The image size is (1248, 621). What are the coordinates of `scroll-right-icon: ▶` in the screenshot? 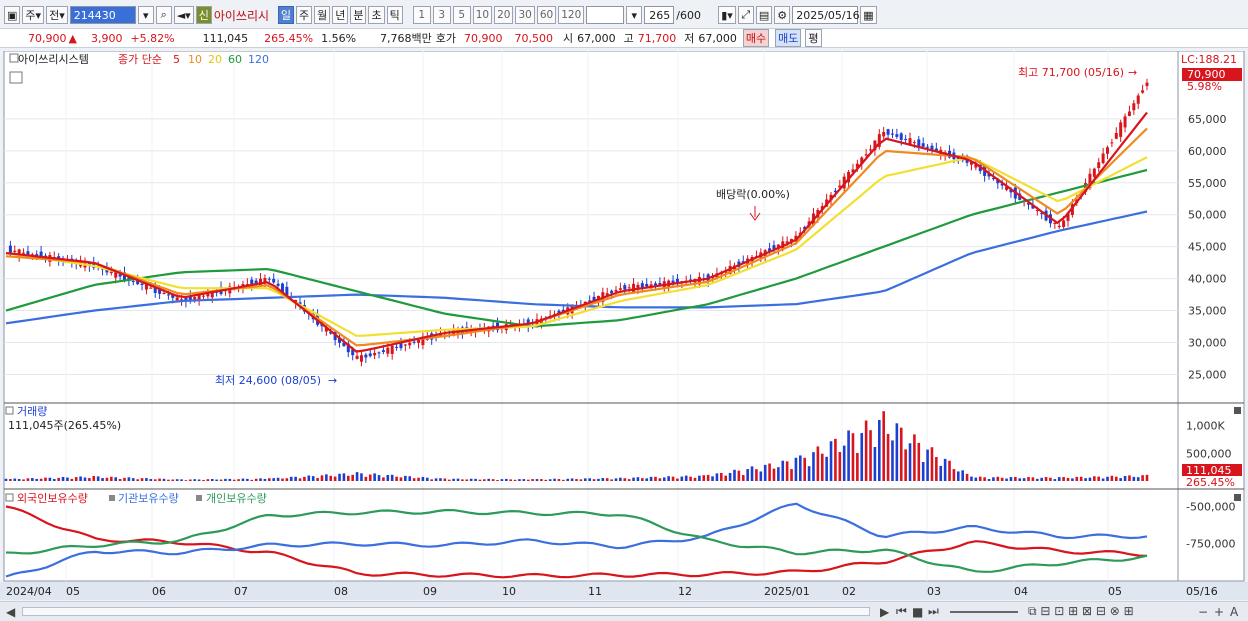 It's located at (885, 611).